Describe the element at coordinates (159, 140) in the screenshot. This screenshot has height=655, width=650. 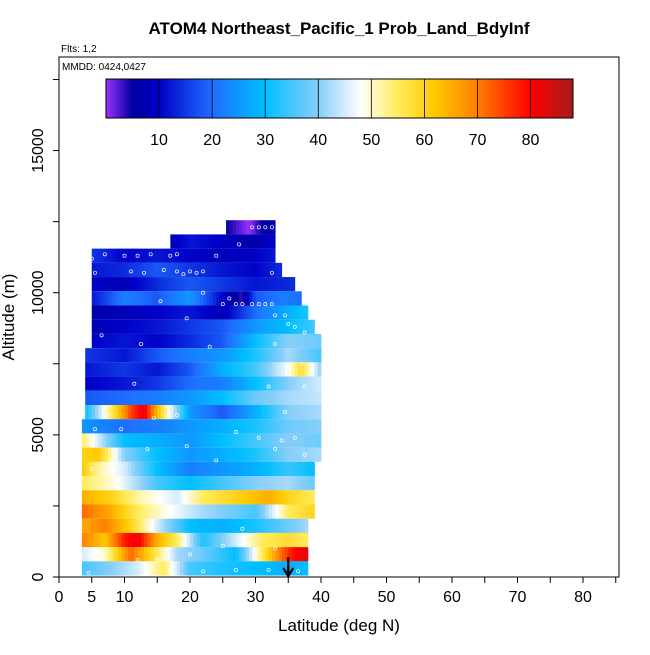
I see `colorbar-tick-label: 10` at that location.